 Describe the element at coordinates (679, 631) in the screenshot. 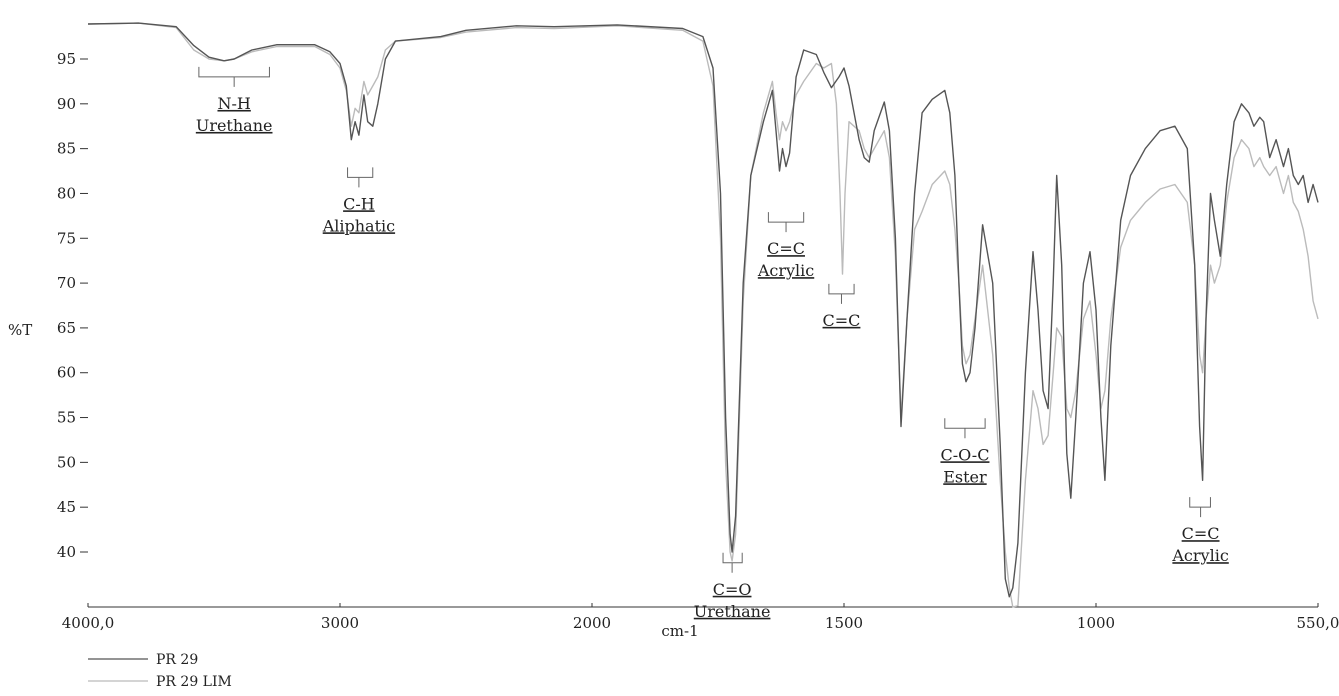

I see `x-axis-title: cm-1` at that location.